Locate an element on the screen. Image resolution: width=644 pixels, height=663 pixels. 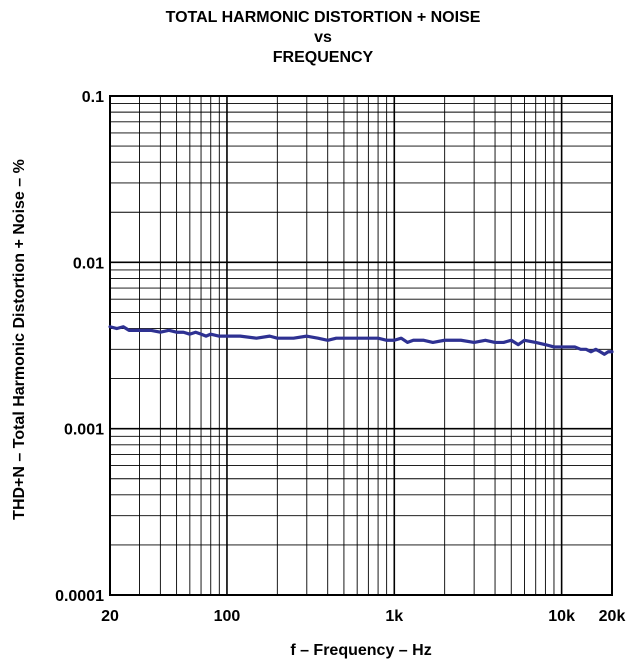
y-tick-label: 0.1 is located at coordinates (93, 97).